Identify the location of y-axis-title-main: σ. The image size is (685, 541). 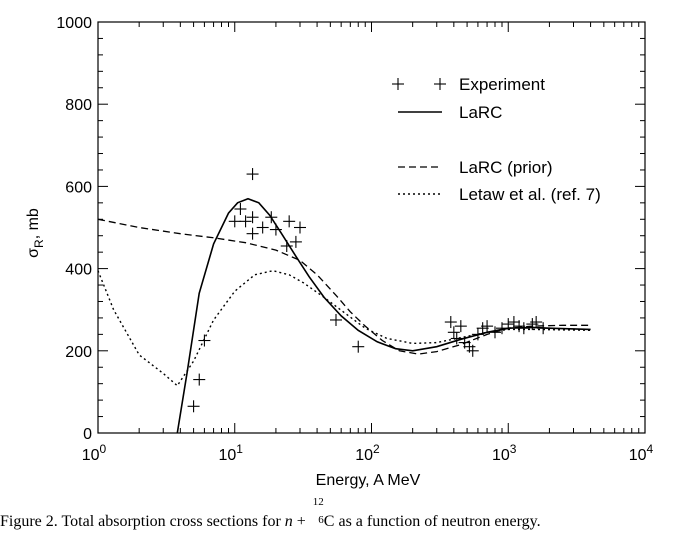
(33, 253).